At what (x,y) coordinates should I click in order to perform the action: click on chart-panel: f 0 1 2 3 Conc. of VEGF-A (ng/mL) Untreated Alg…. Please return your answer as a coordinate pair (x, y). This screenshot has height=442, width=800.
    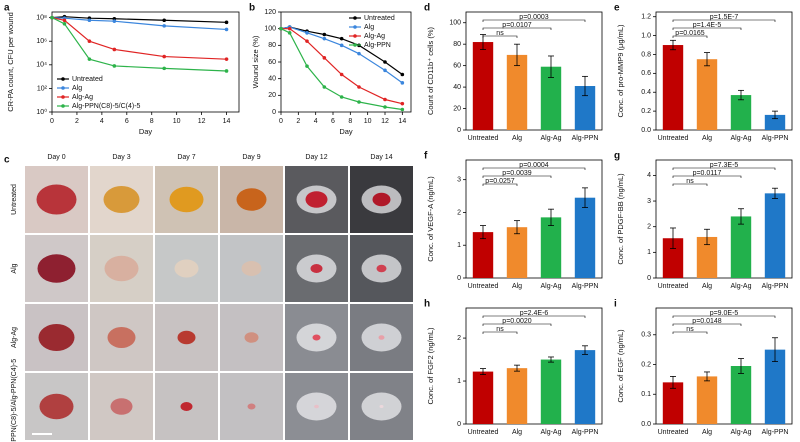
    Looking at the image, I should click on (513, 220).